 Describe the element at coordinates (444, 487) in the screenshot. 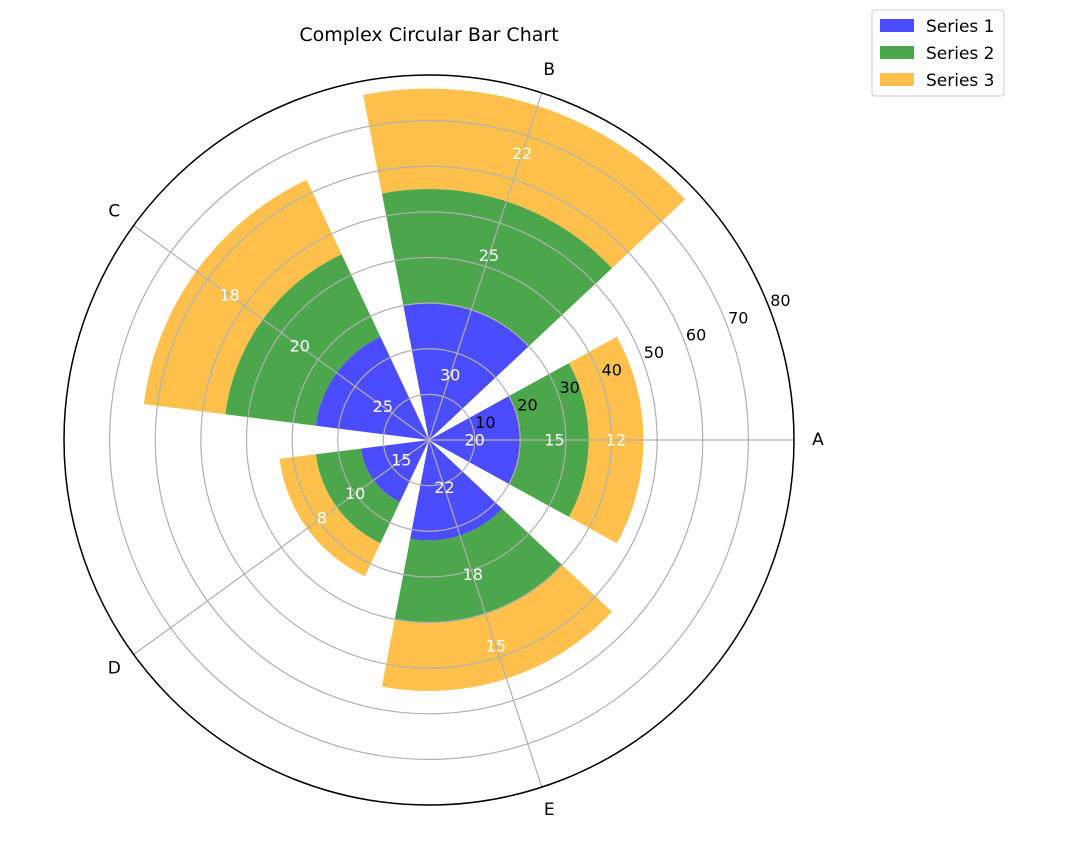

I see `value-label-series-1-e: 22` at that location.